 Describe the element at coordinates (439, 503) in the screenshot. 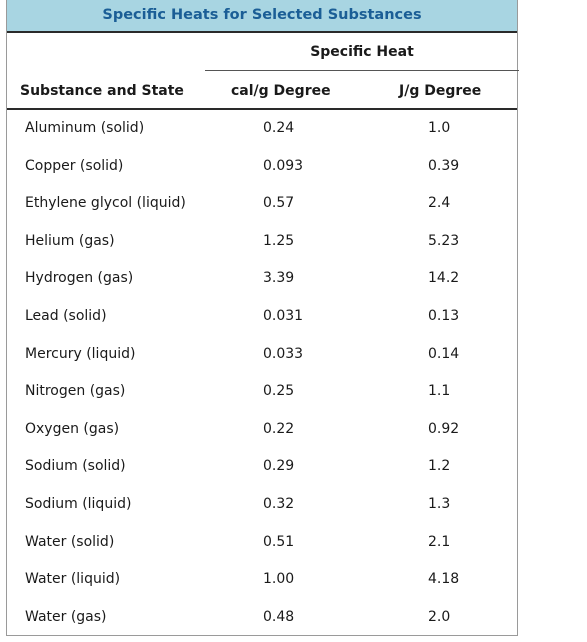

I see `joule-value-cell: 1.3` at that location.